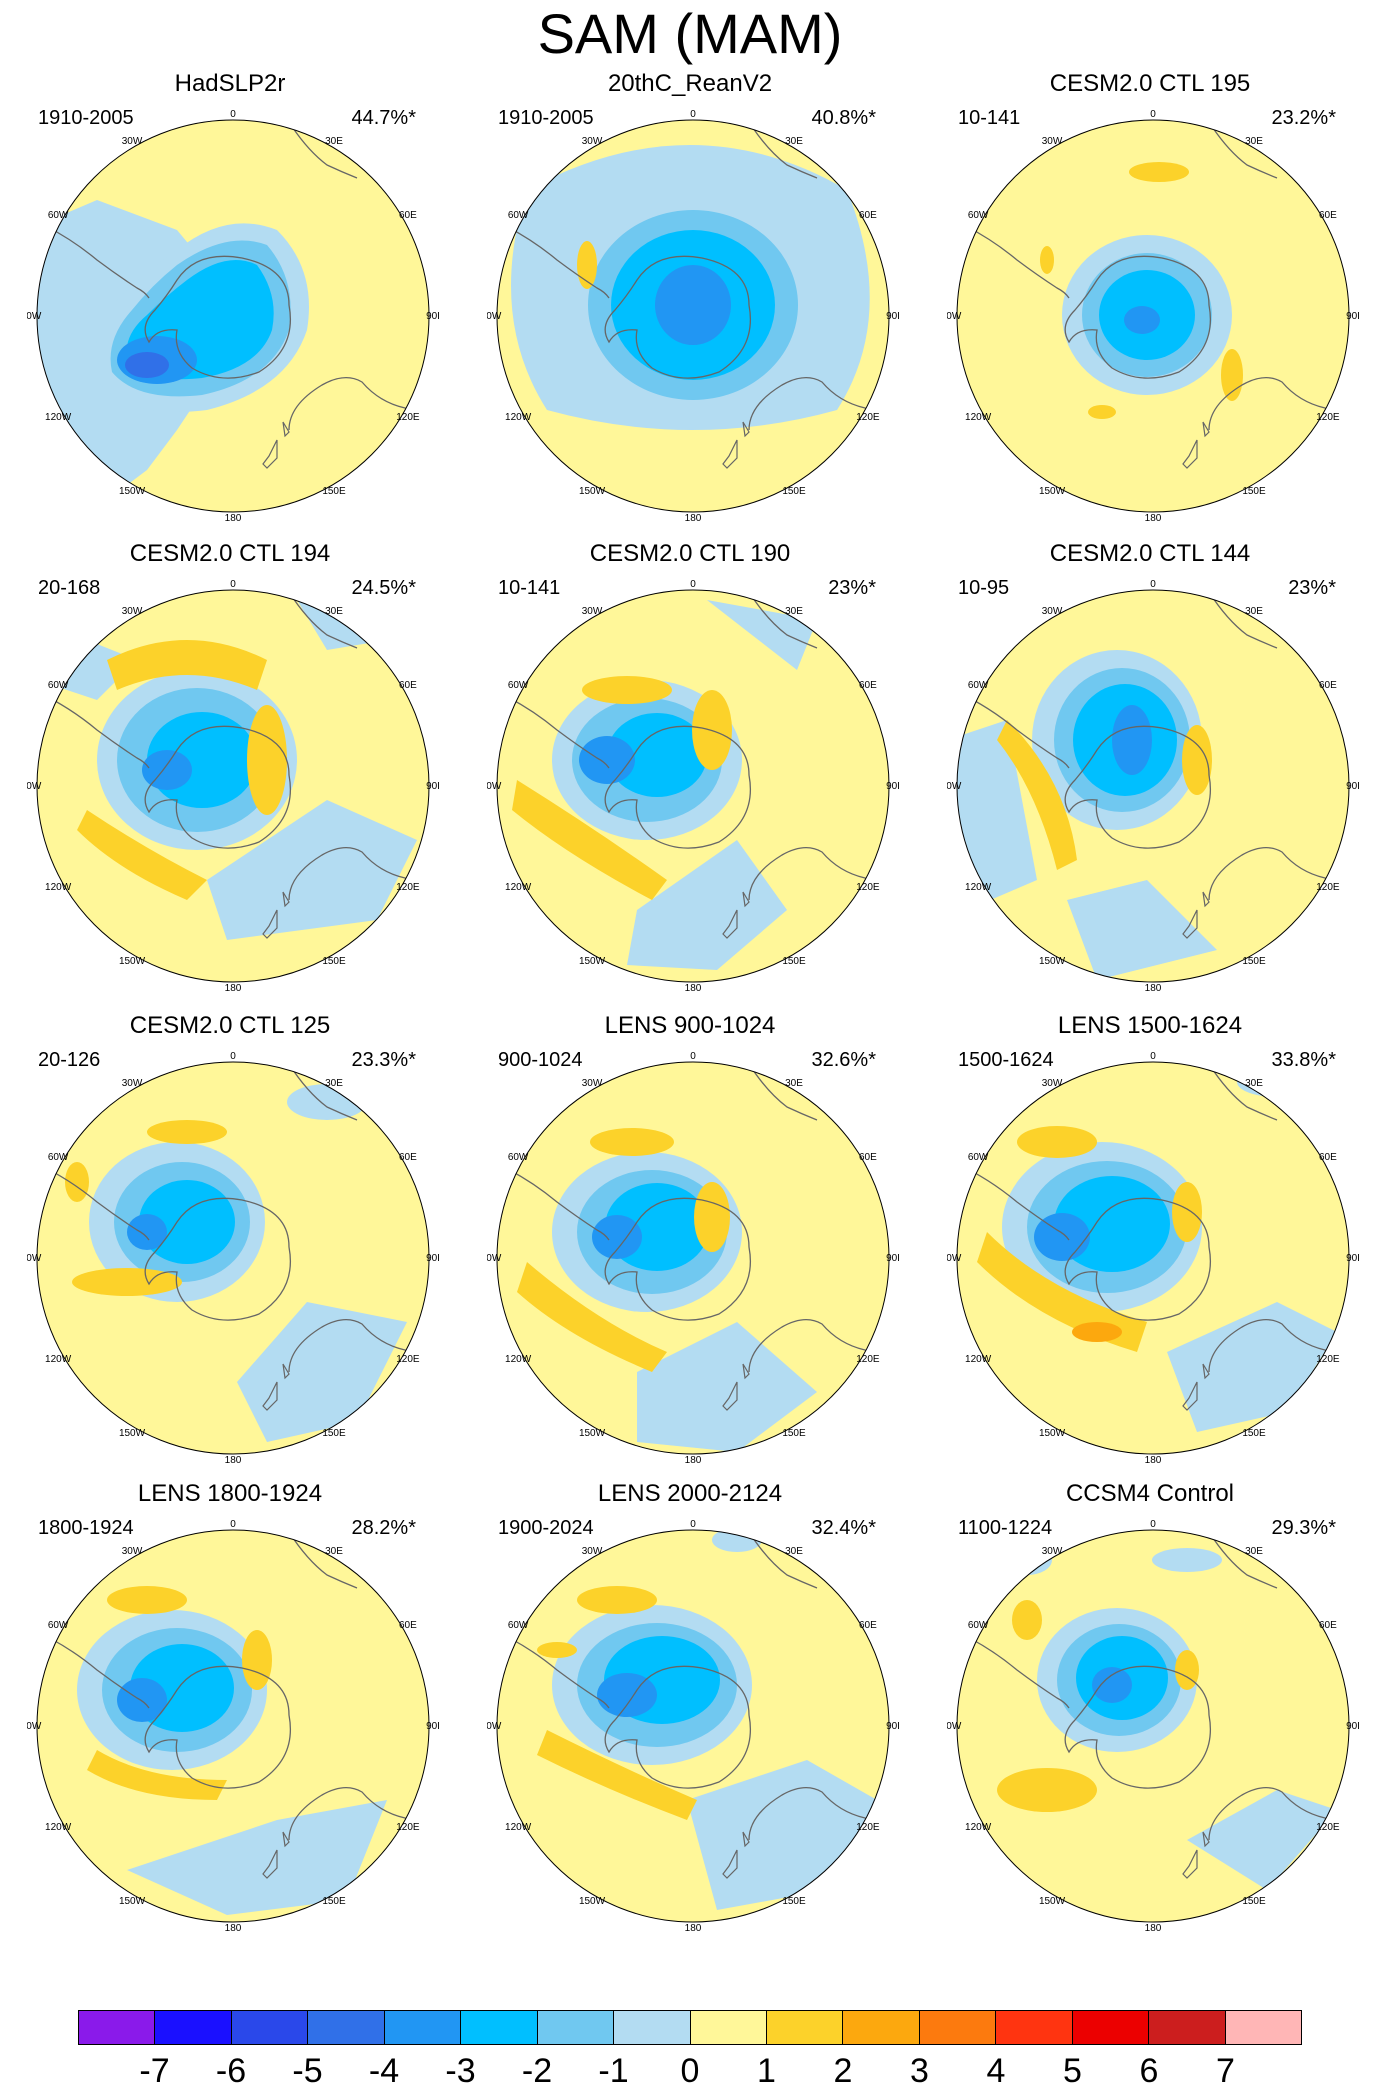  I want to click on high-pressure-patch-west, so click(77, 1182).